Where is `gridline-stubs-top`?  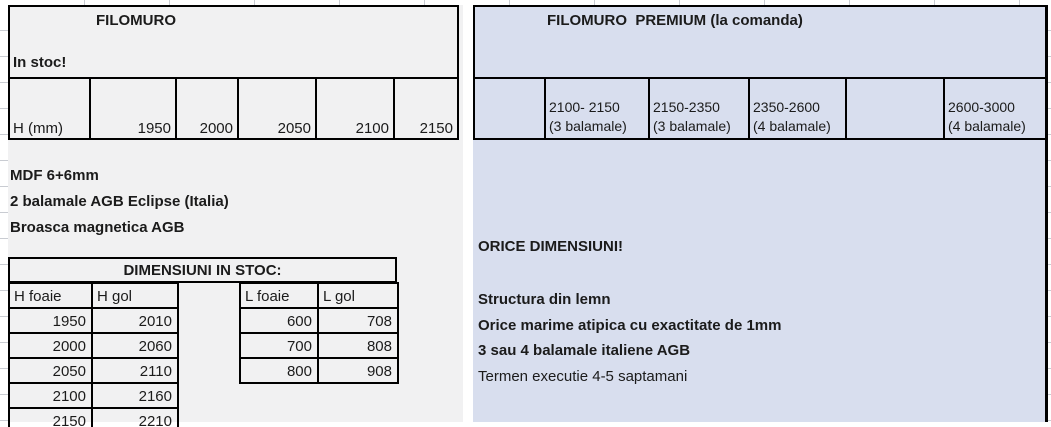 gridline-stubs-top is located at coordinates (525, 2).